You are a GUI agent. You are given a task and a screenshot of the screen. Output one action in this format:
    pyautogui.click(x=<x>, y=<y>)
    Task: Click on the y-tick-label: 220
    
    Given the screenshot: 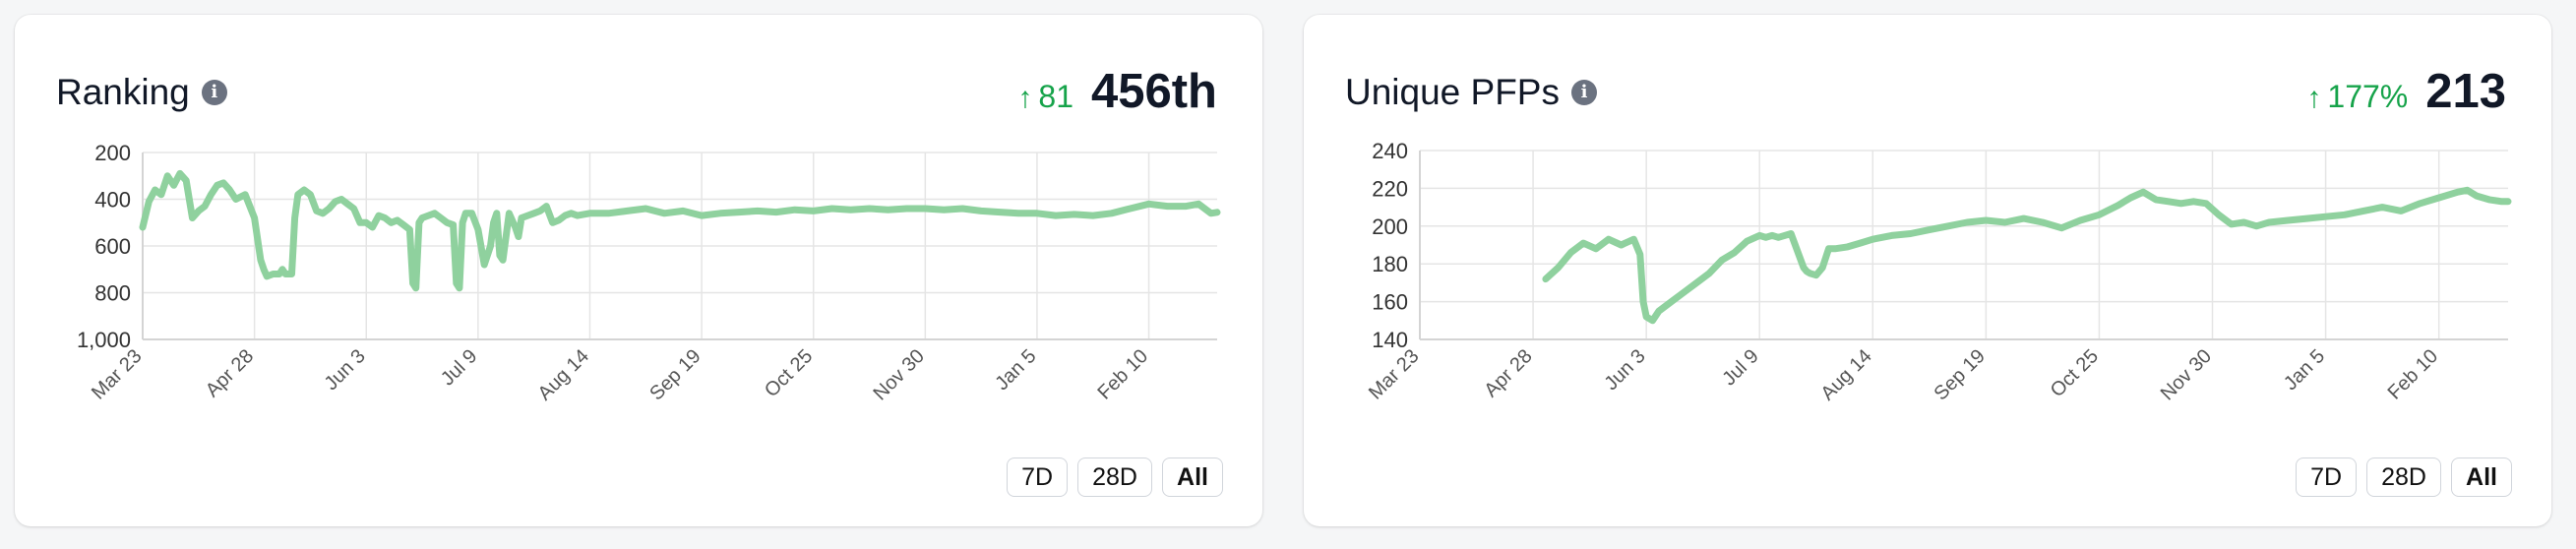 What is the action you would take?
    pyautogui.click(x=1390, y=189)
    